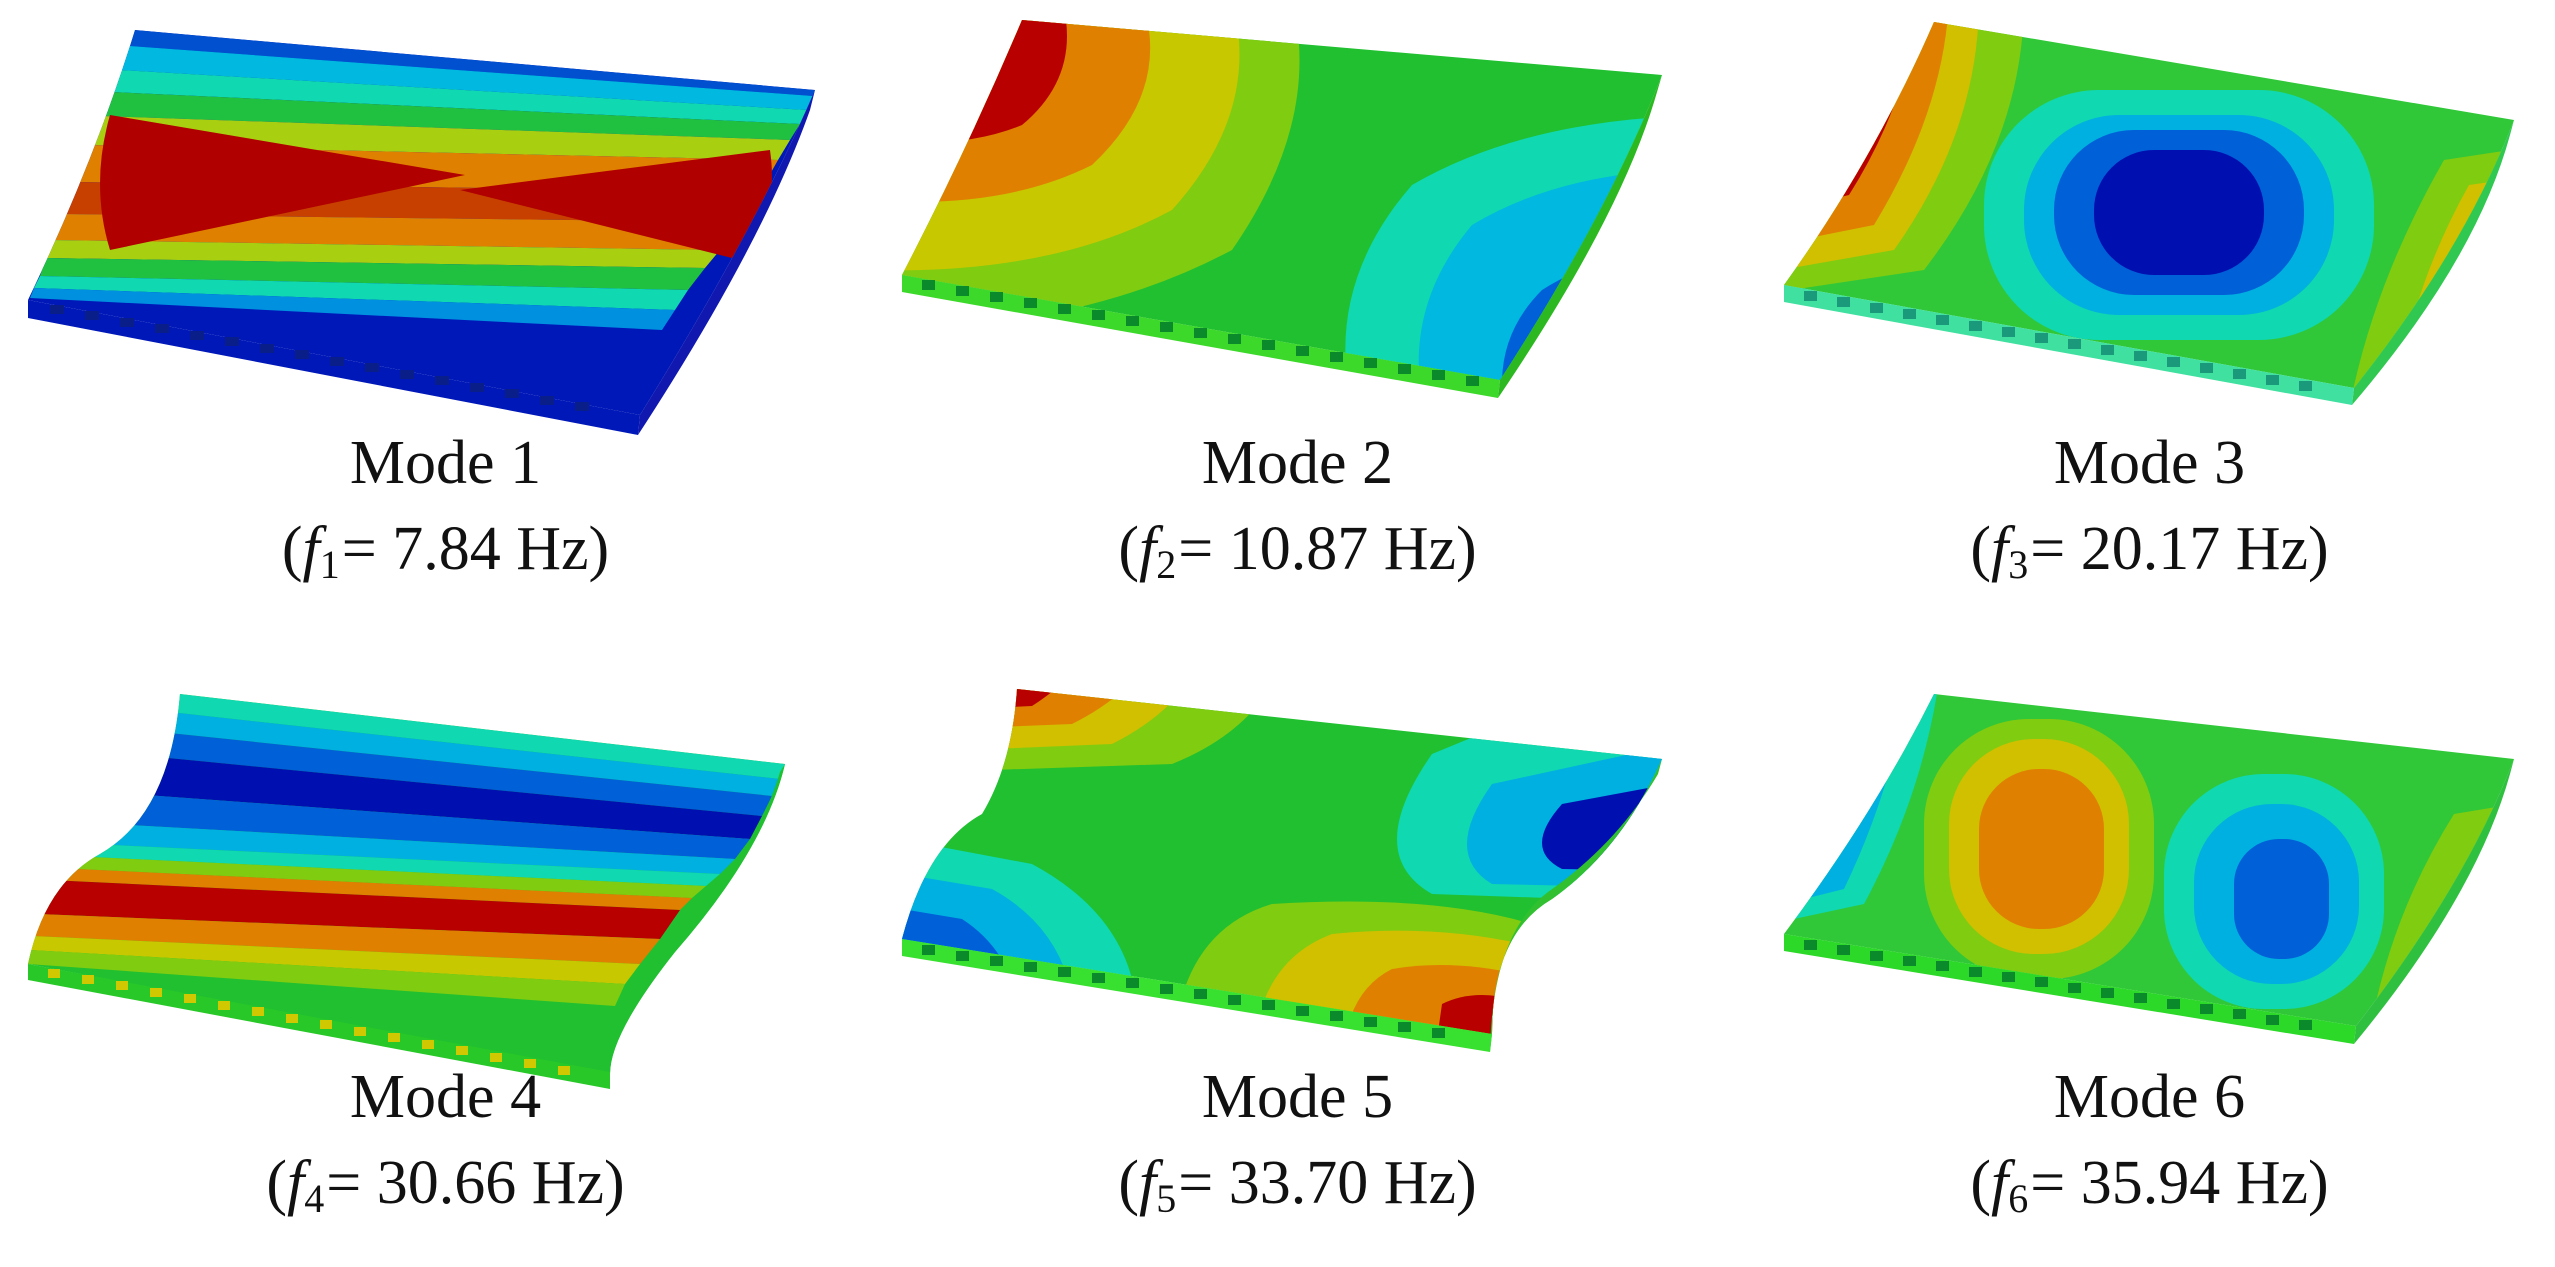 The height and width of the screenshot is (1267, 2555). I want to click on frequency-index: 4, so click(314, 1198).